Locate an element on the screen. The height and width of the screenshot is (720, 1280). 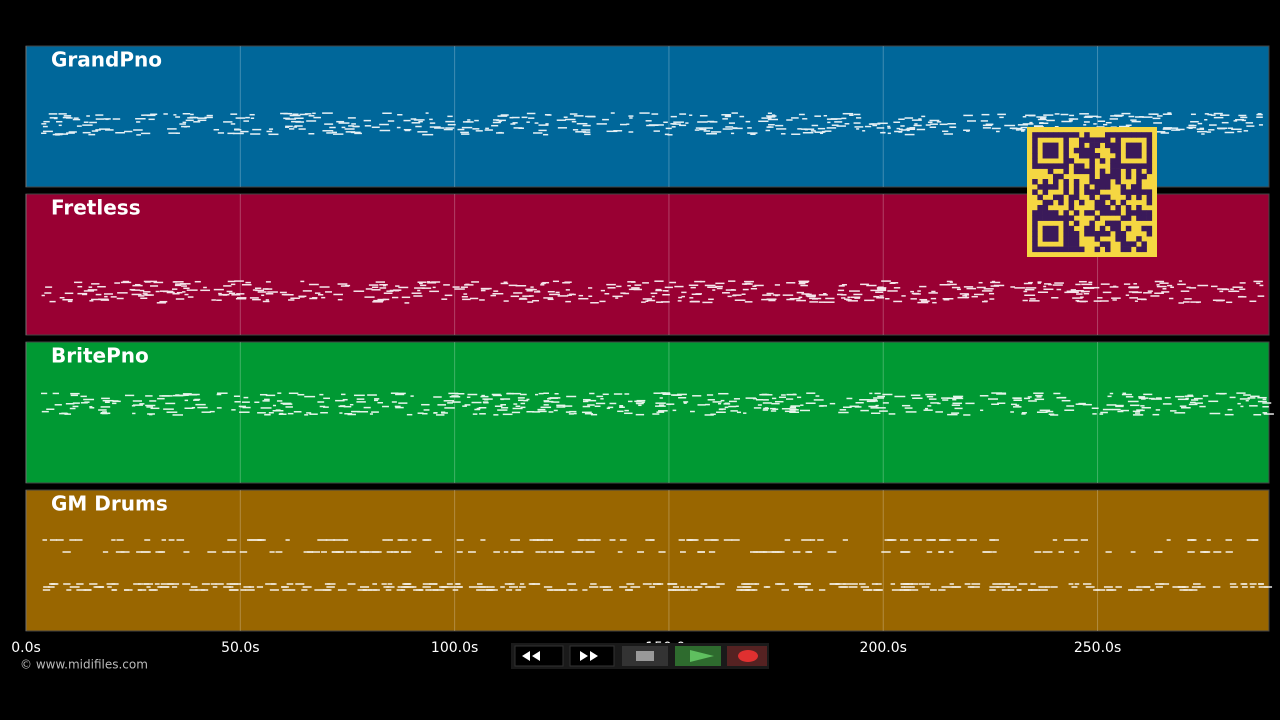
tick-label: 0.0s is located at coordinates (26, 648).